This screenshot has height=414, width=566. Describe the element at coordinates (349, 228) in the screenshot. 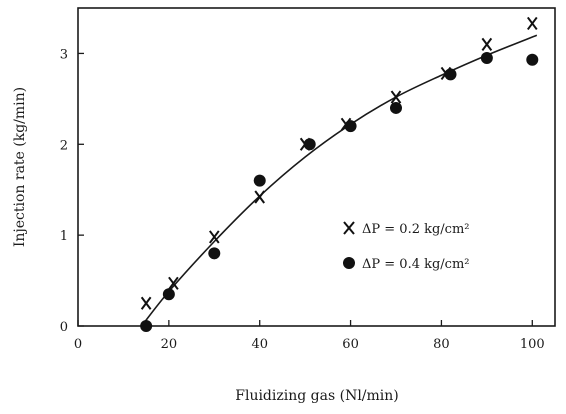

I see `legend-marker-x` at that location.